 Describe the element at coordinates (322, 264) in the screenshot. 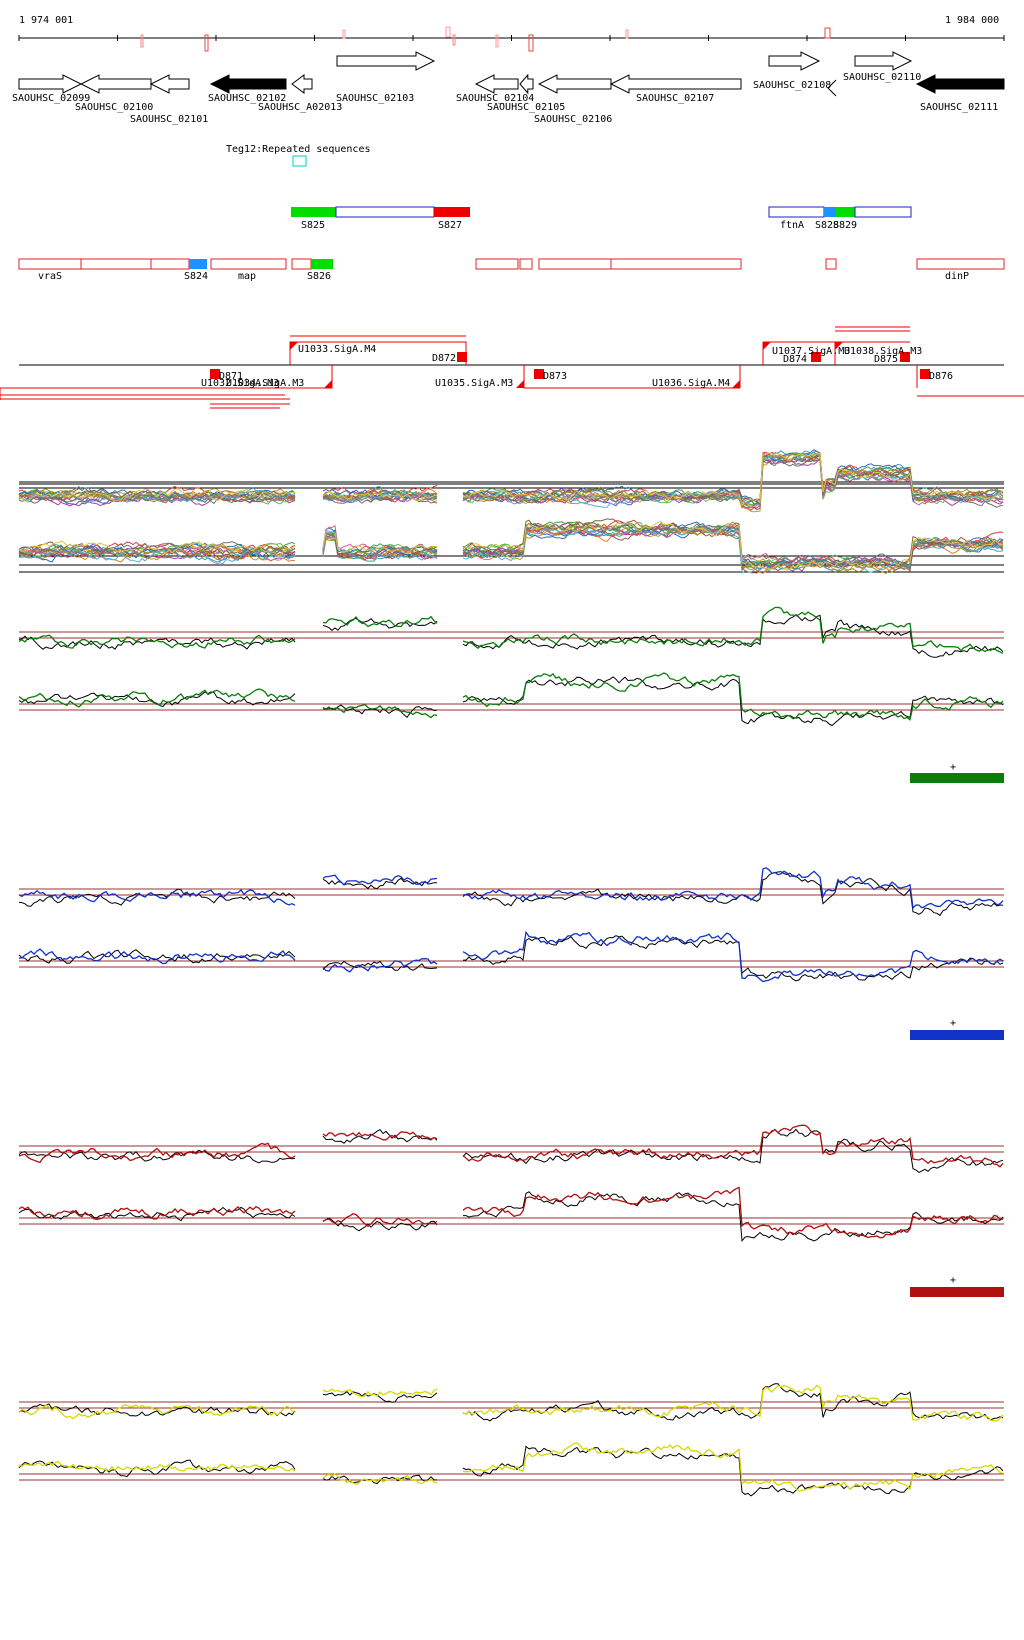

I see `segment-s826` at that location.